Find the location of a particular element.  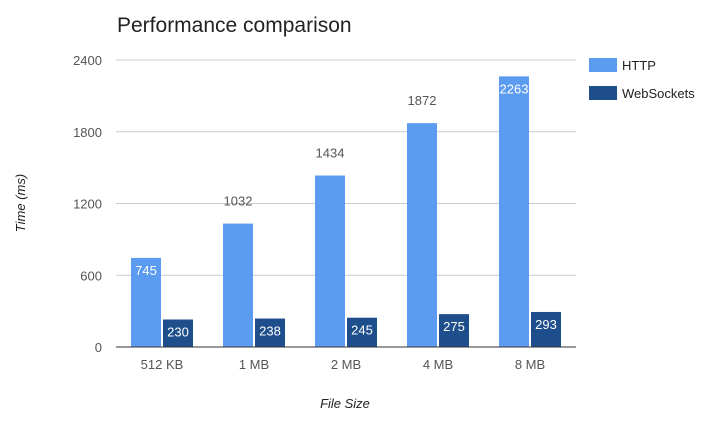

data-label: 1872 is located at coordinates (422, 100).